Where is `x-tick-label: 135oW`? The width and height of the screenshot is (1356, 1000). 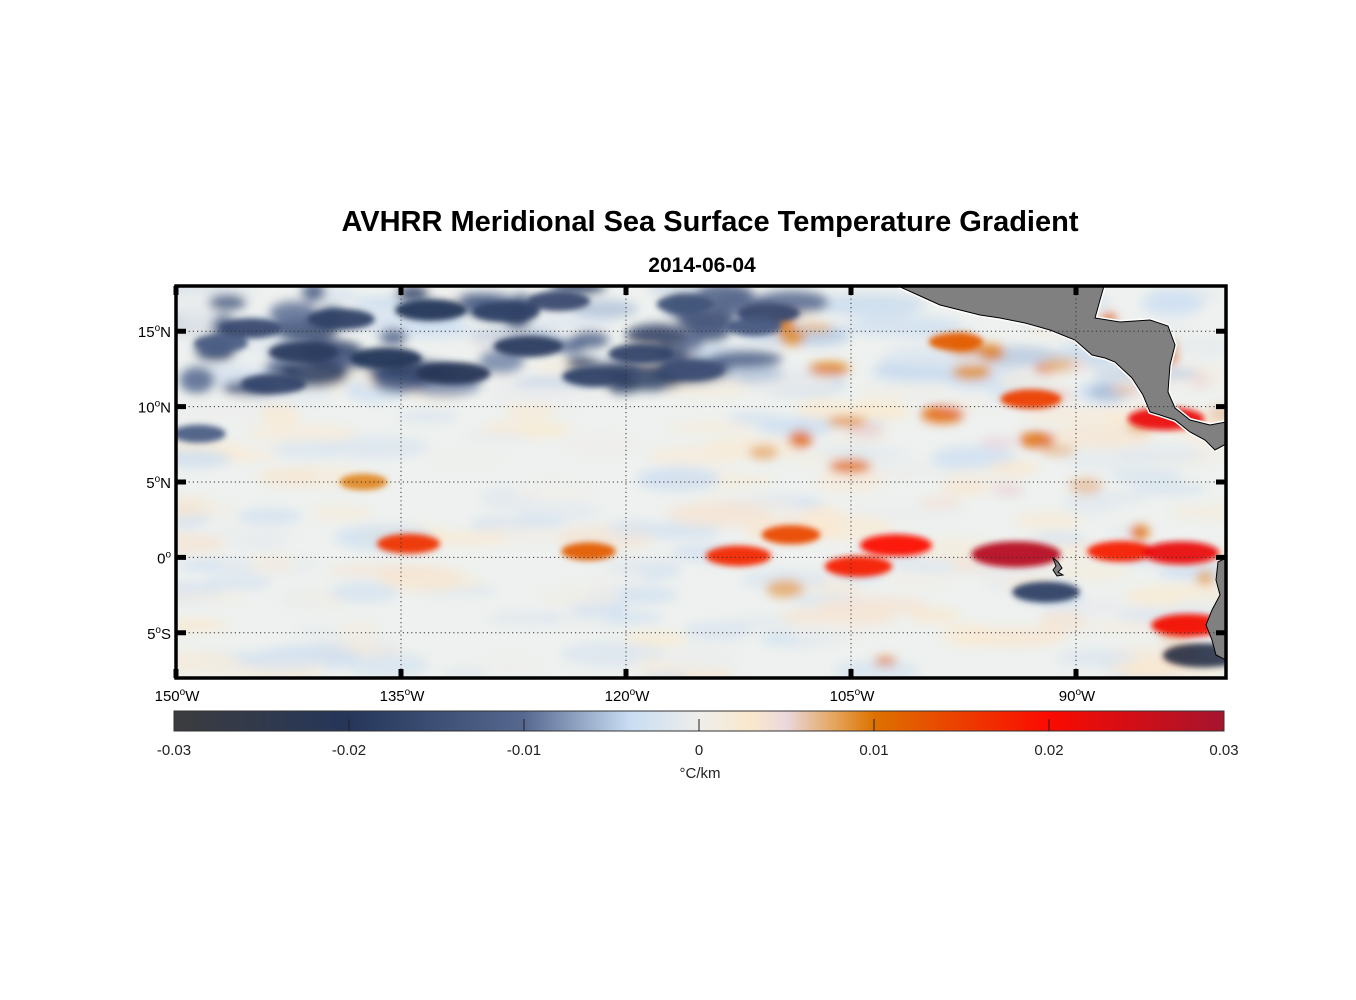 x-tick-label: 135oW is located at coordinates (403, 696).